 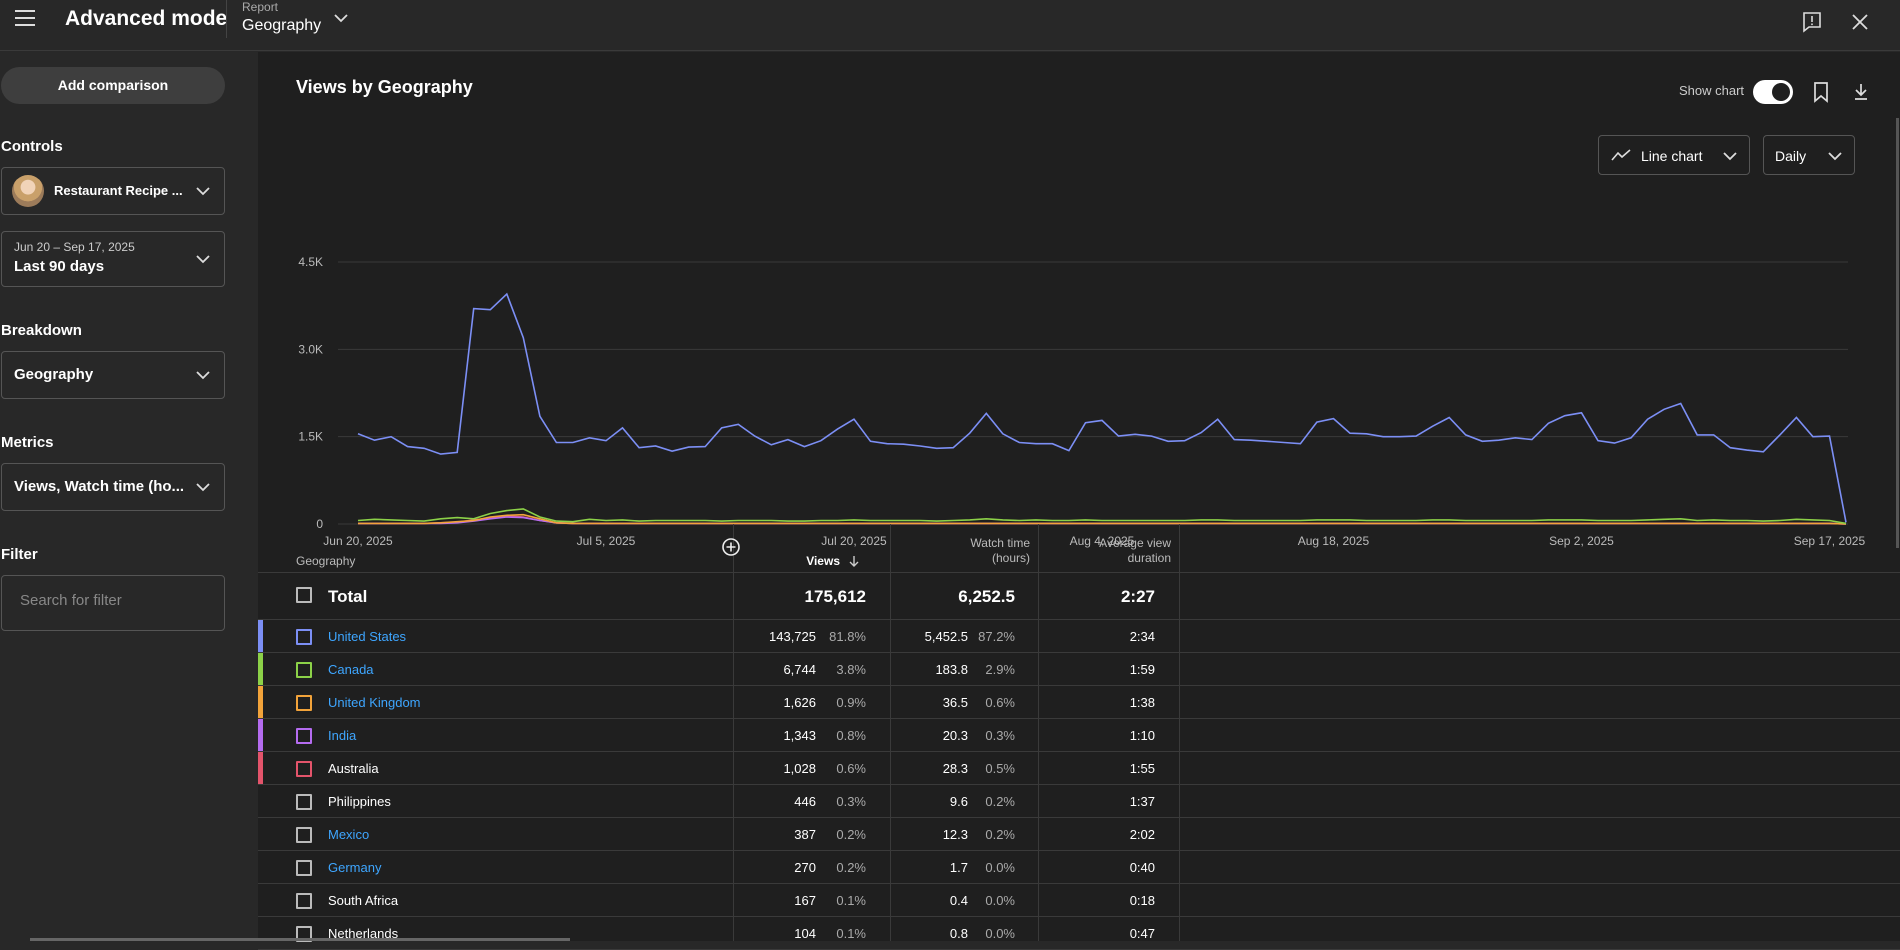 What do you see at coordinates (1079, 801) in the screenshot?
I see `table-row: Philippines 446 0.3% 9.6 0.2% 1:37` at bounding box center [1079, 801].